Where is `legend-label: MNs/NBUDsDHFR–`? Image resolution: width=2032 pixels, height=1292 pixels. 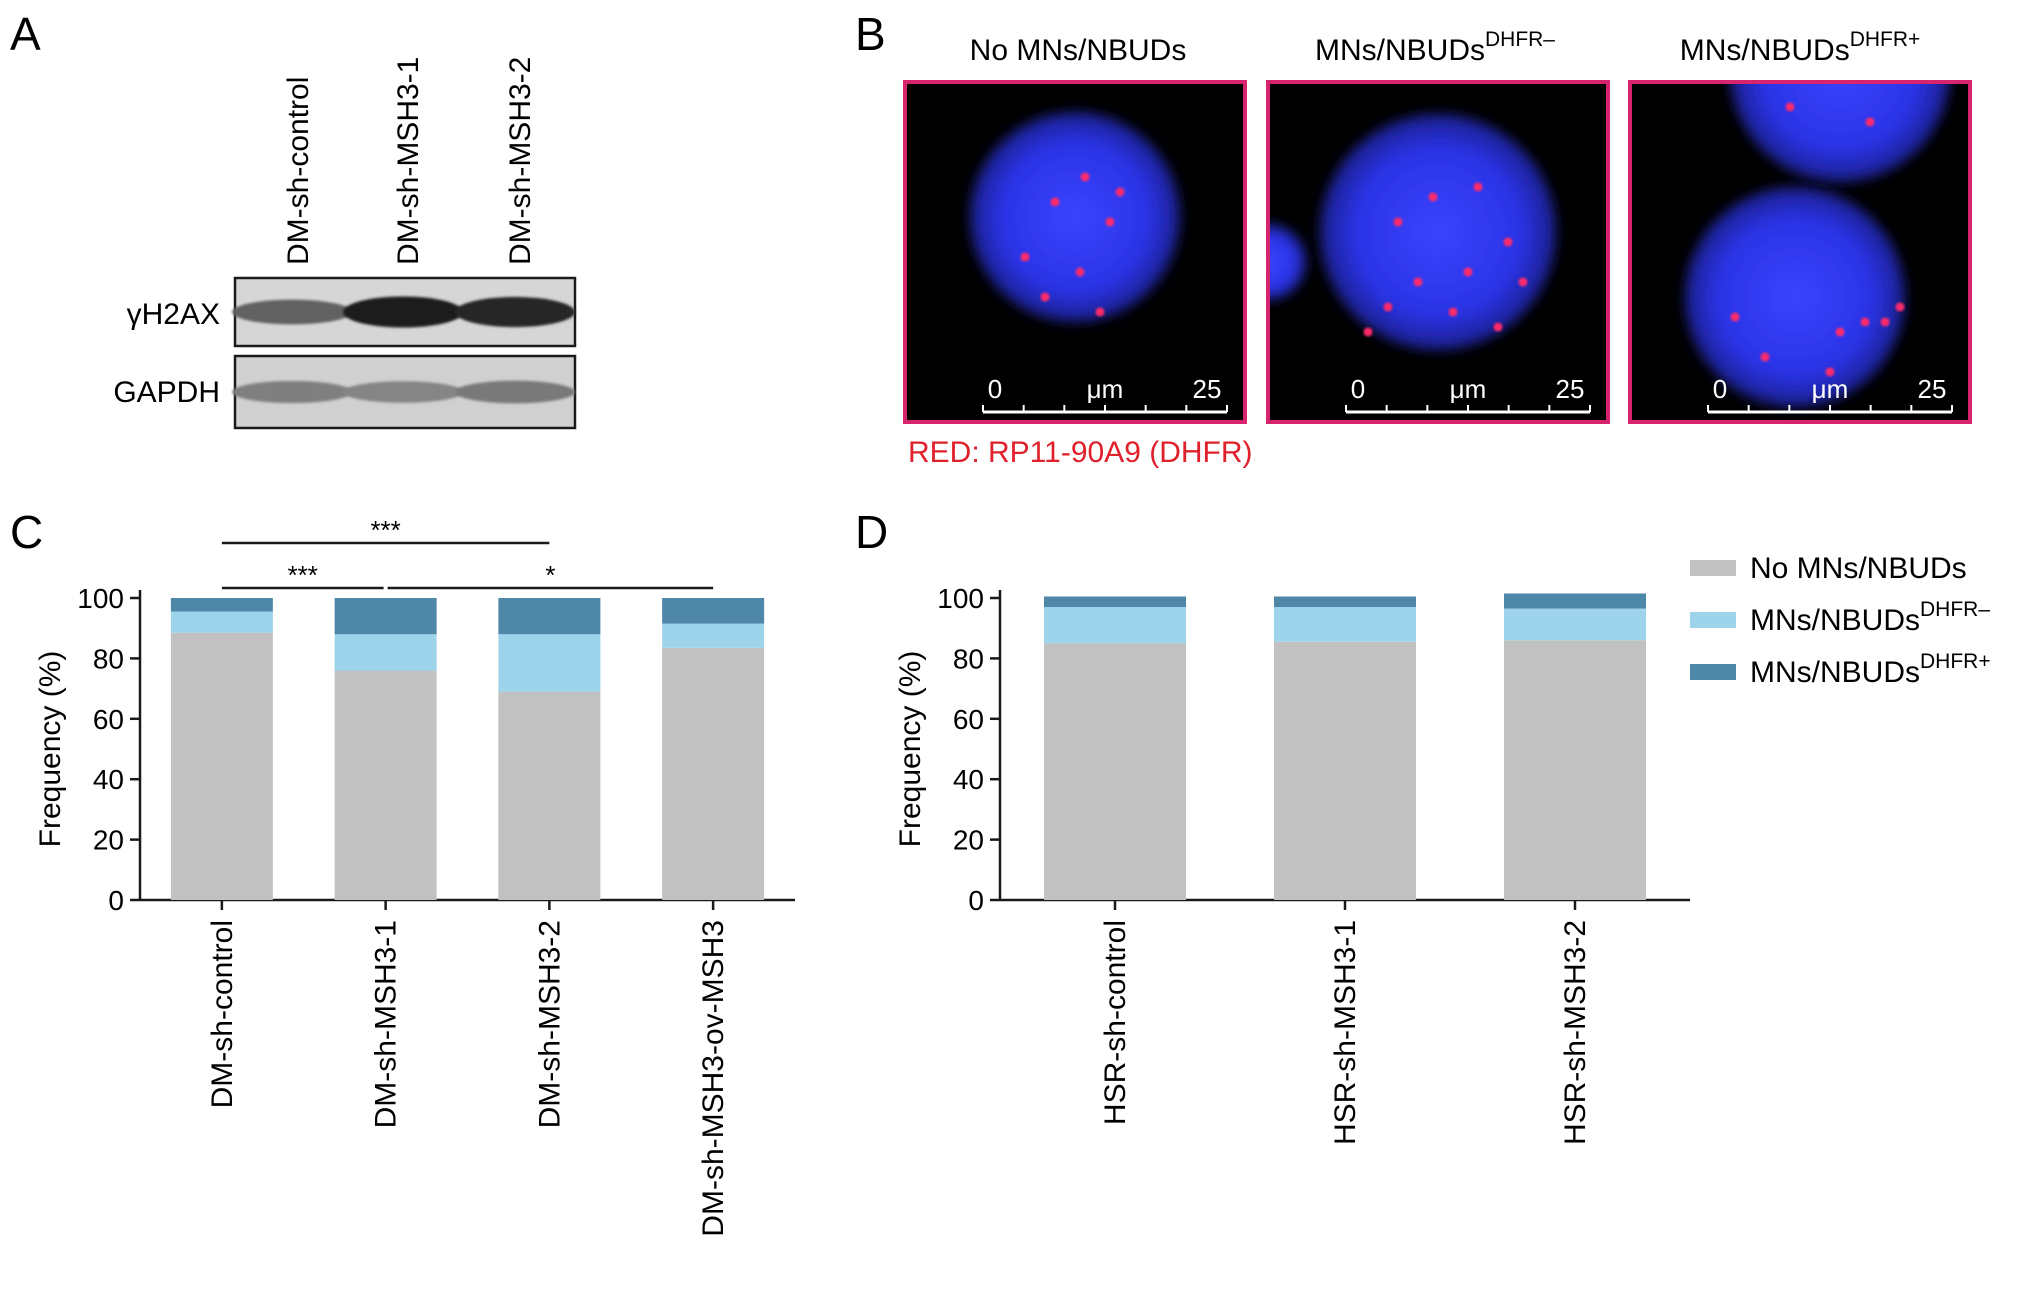 legend-label: MNs/NBUDsDHFR– is located at coordinates (1870, 617).